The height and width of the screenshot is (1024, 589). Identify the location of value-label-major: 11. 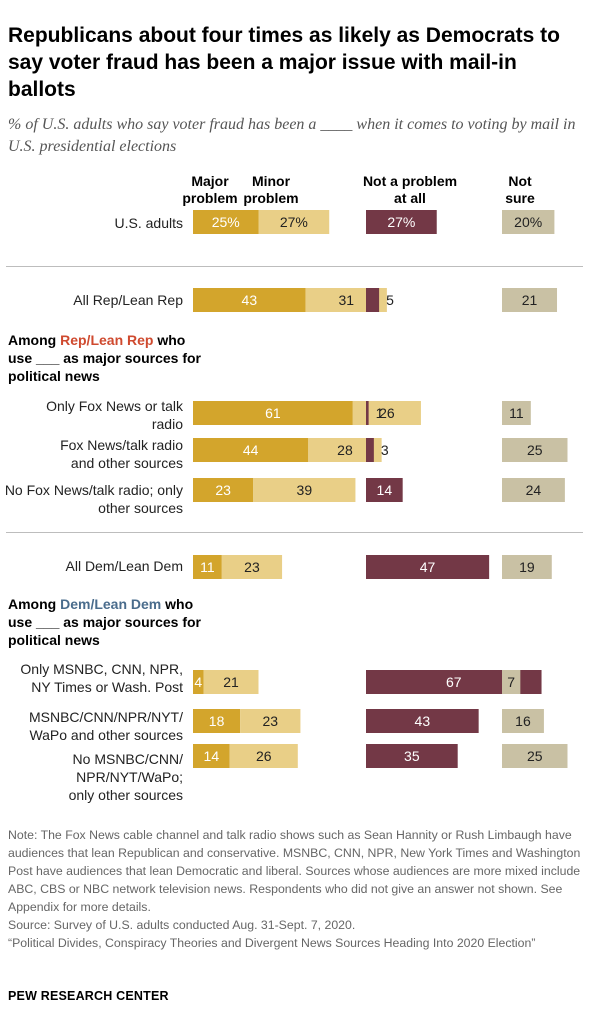
(207, 567).